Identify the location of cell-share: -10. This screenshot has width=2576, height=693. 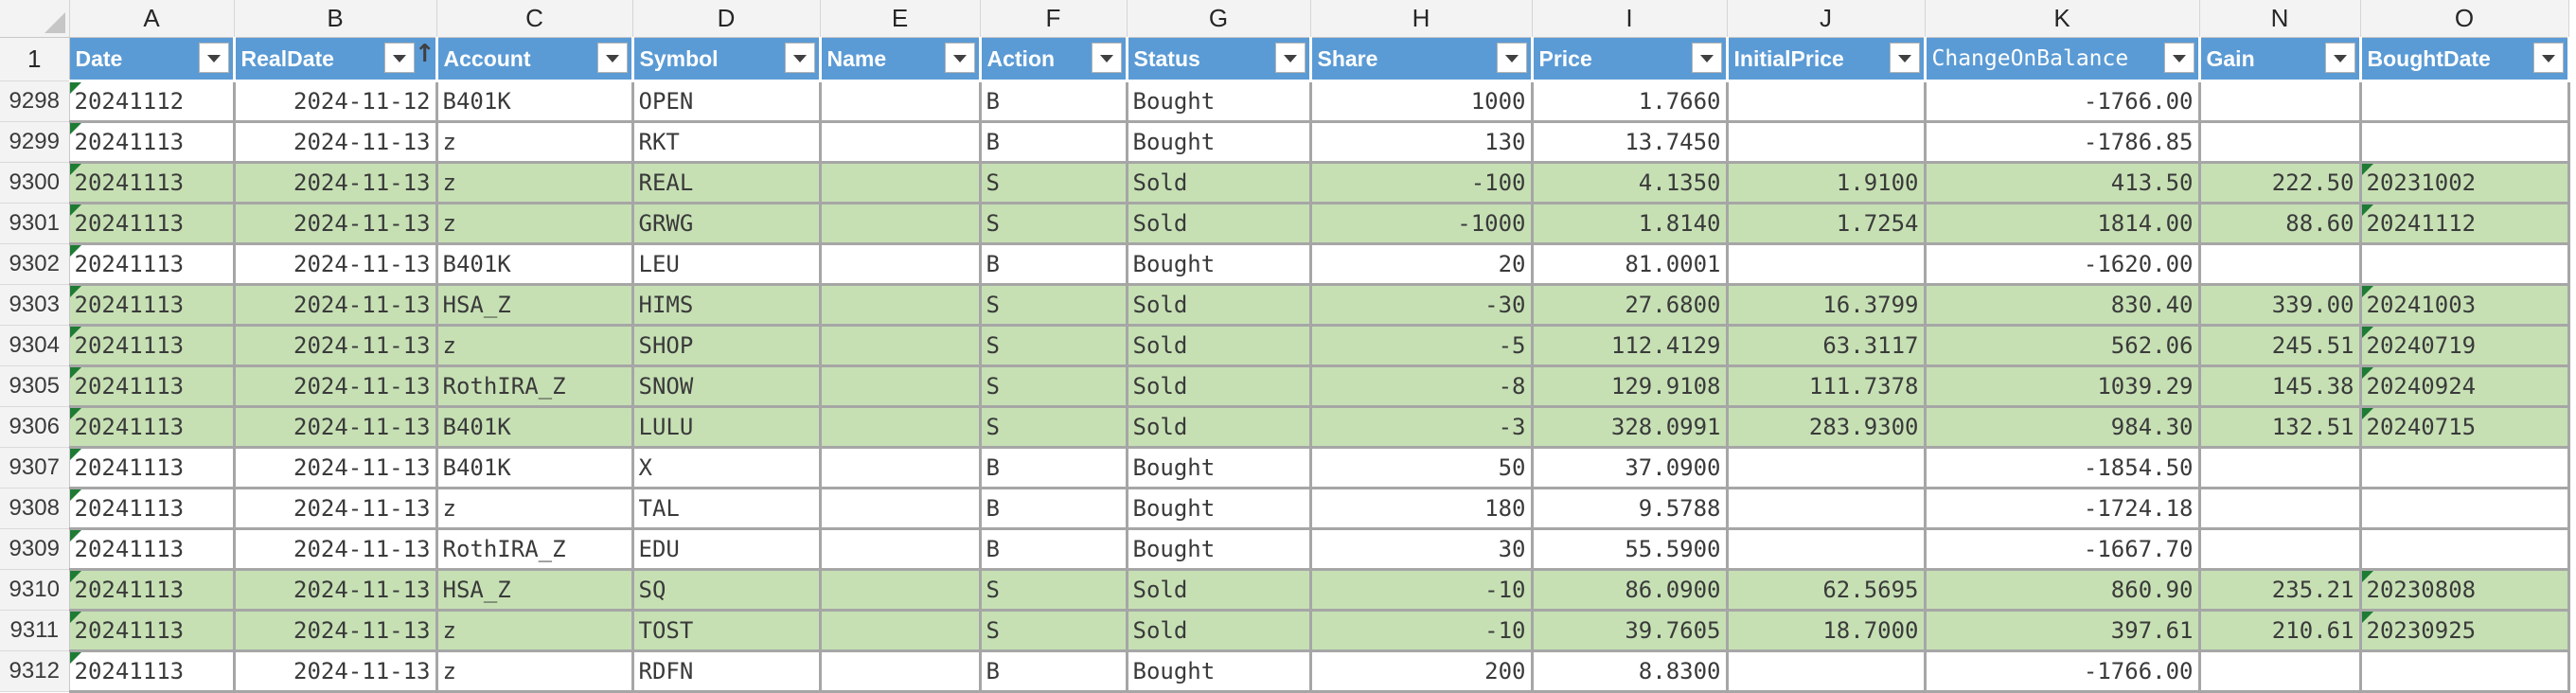
(1422, 590).